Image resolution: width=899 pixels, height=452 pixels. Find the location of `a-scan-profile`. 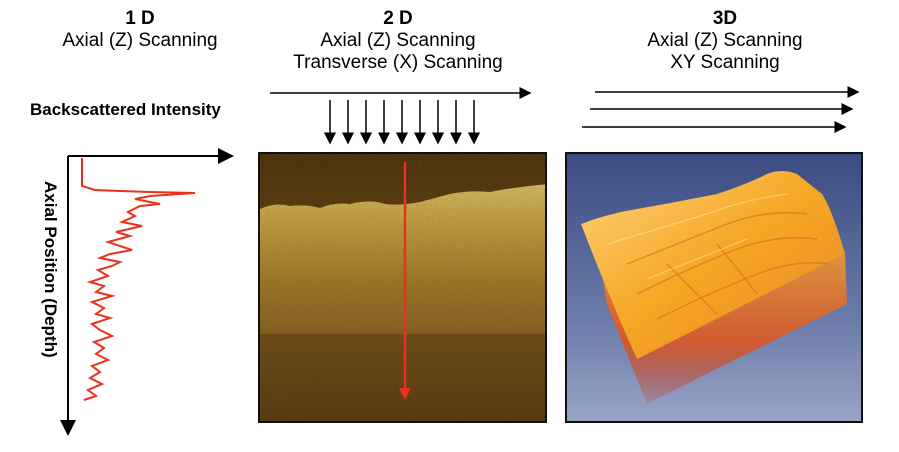

a-scan-profile is located at coordinates (138, 279).